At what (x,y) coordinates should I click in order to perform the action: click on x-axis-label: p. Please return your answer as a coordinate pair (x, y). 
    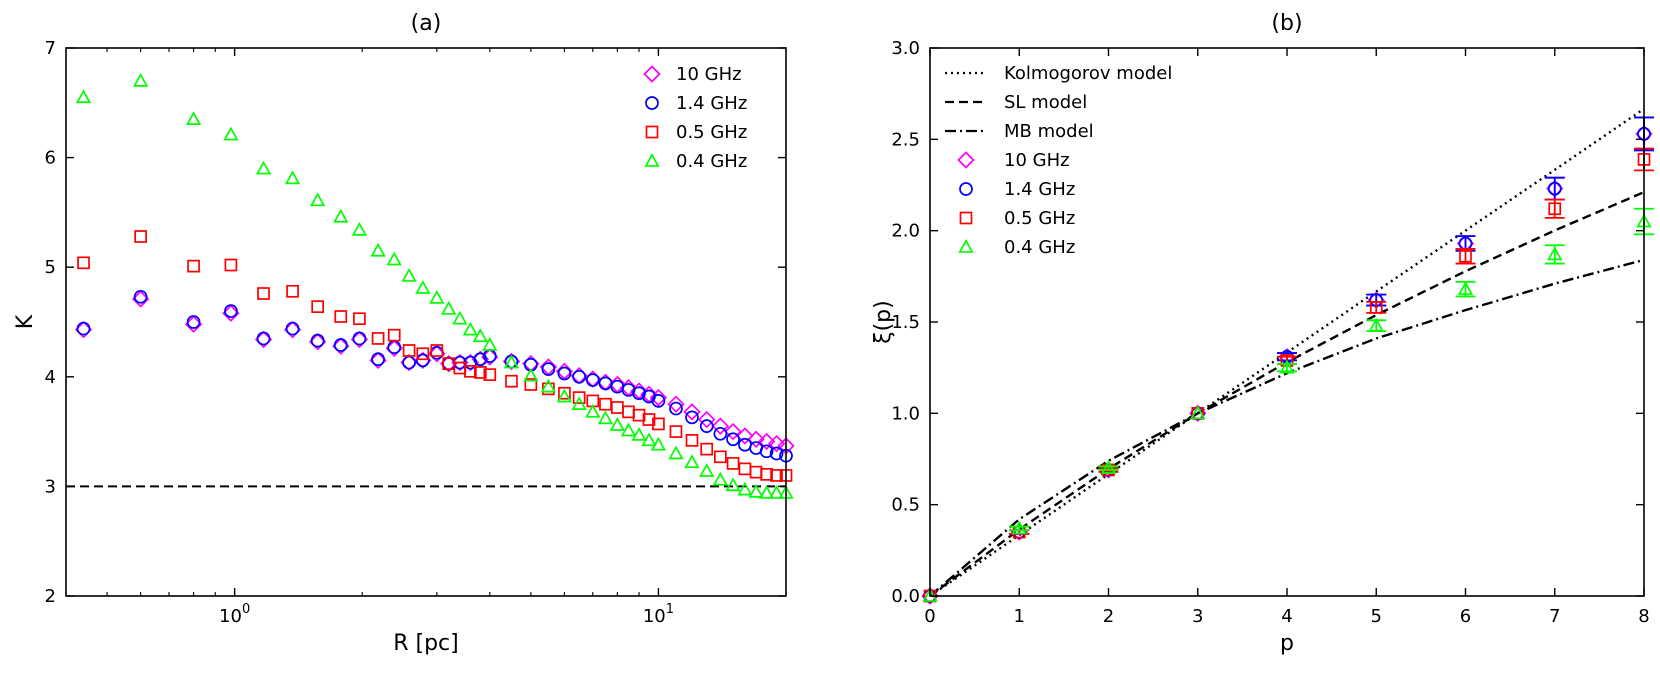
    Looking at the image, I should click on (1287, 643).